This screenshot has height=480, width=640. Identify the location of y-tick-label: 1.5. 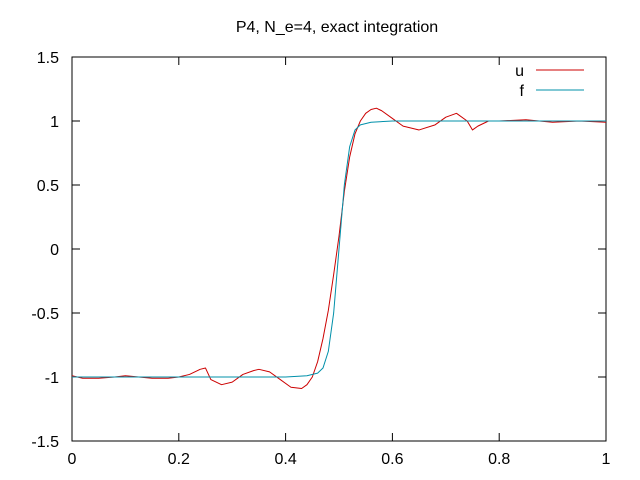
(48, 58).